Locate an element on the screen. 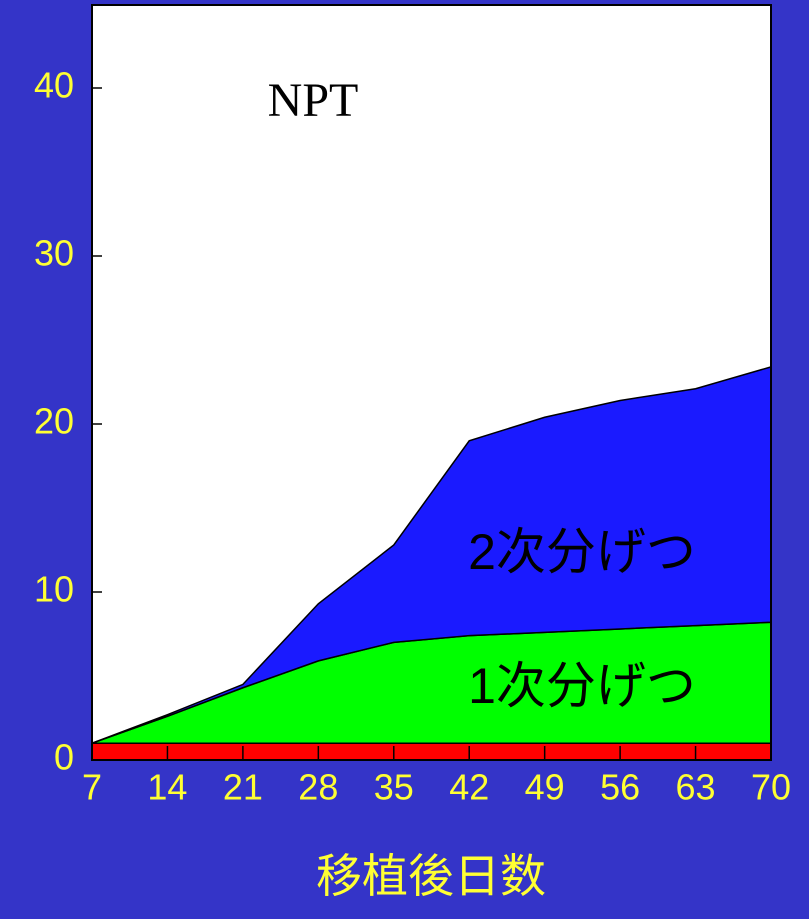 The width and height of the screenshot is (809, 919). series-label: 1次分げつ is located at coordinates (582, 686).